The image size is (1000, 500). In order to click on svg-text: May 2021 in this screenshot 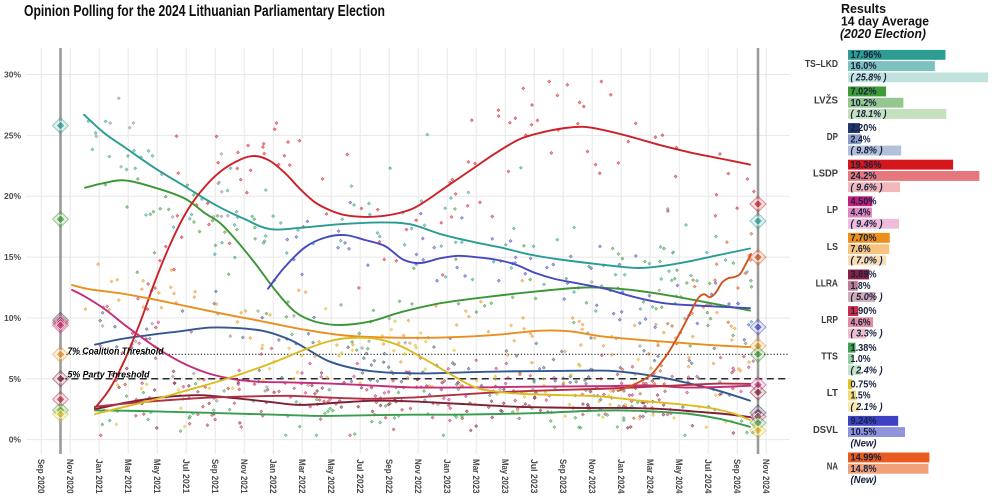, I will do `click(157, 476)`.